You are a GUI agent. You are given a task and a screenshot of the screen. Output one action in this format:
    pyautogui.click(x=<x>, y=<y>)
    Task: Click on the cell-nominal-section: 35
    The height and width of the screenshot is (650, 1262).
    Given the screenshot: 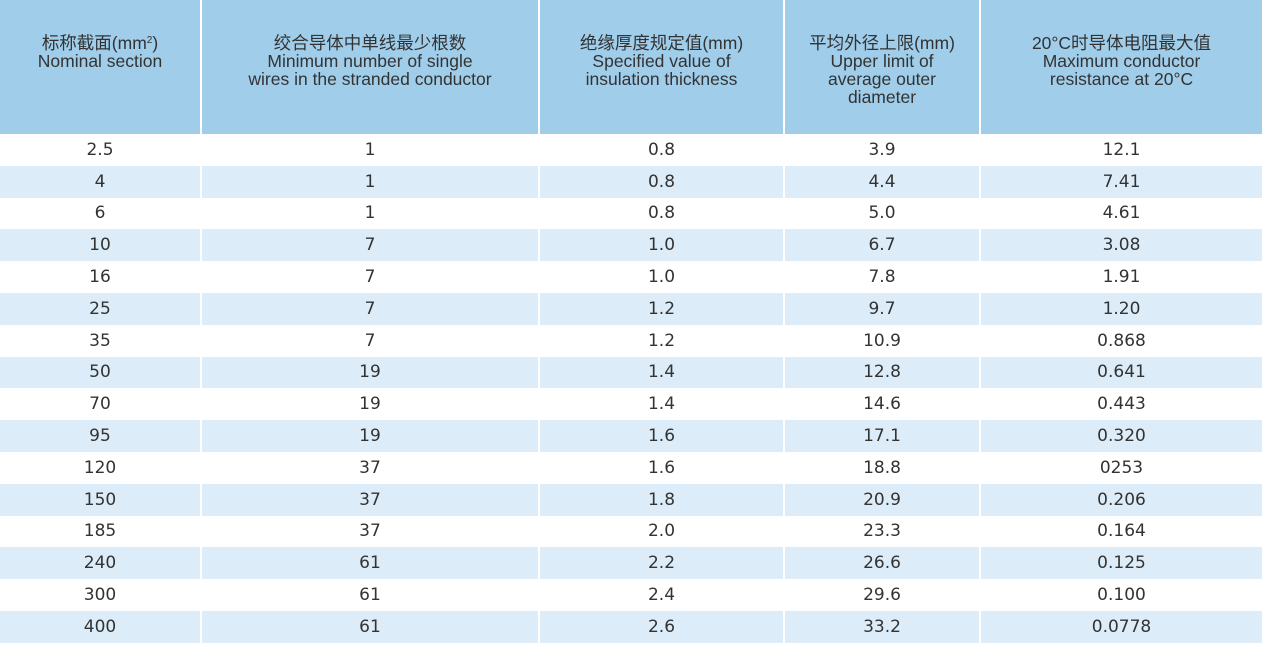 What is the action you would take?
    pyautogui.click(x=100, y=340)
    